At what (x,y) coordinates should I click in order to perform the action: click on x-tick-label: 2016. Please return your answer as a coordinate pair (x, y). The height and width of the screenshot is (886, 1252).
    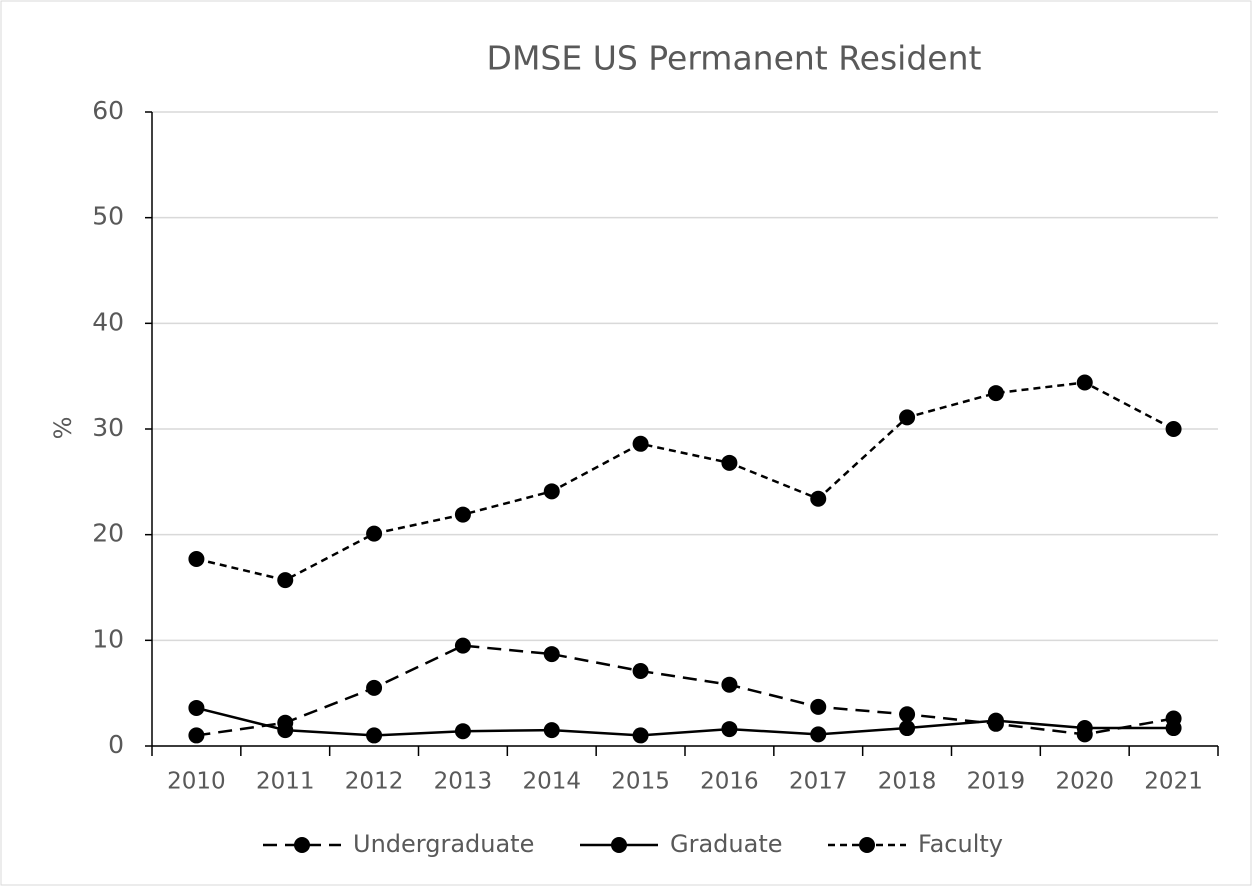
    Looking at the image, I should click on (729, 782).